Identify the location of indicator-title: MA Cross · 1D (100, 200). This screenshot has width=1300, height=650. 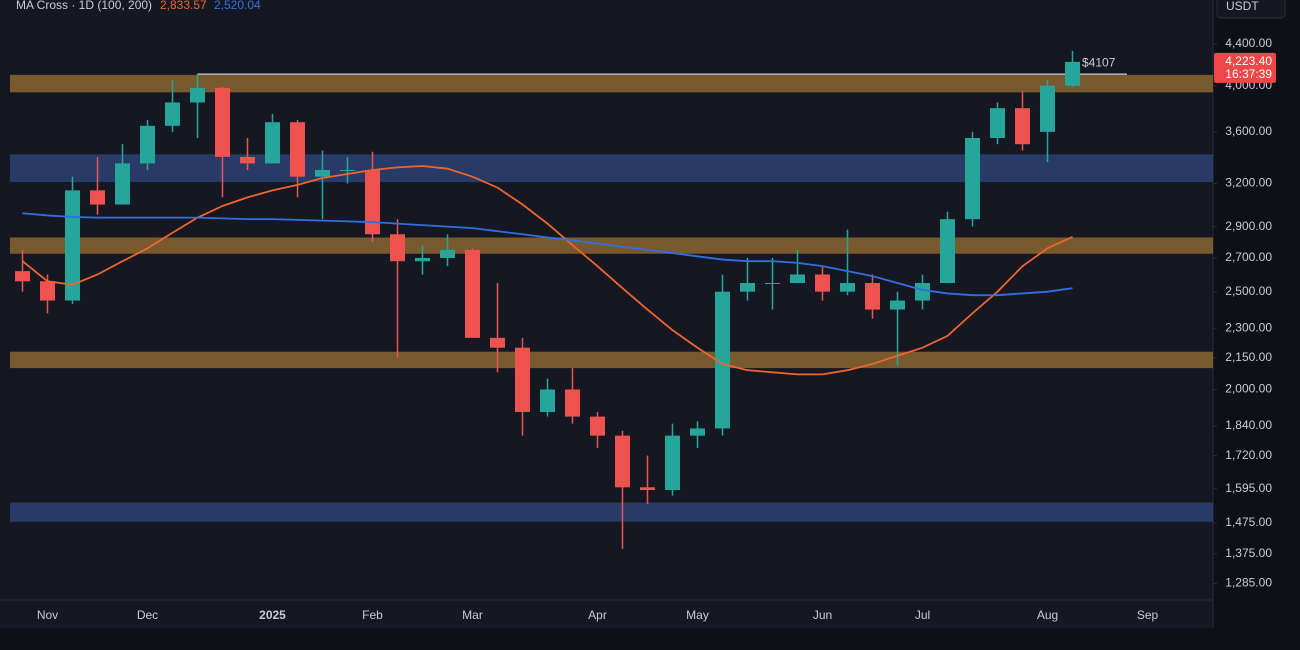
(84, 6).